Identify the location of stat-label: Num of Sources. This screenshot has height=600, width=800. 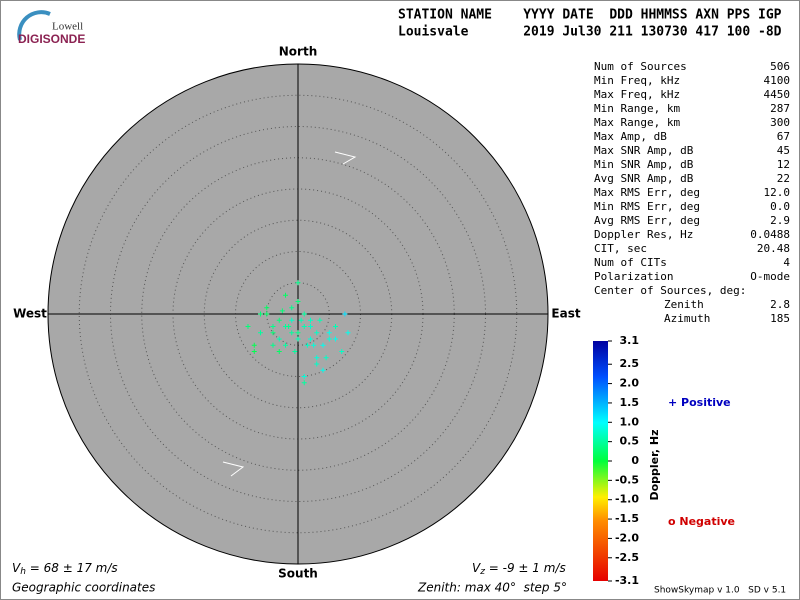
(640, 66).